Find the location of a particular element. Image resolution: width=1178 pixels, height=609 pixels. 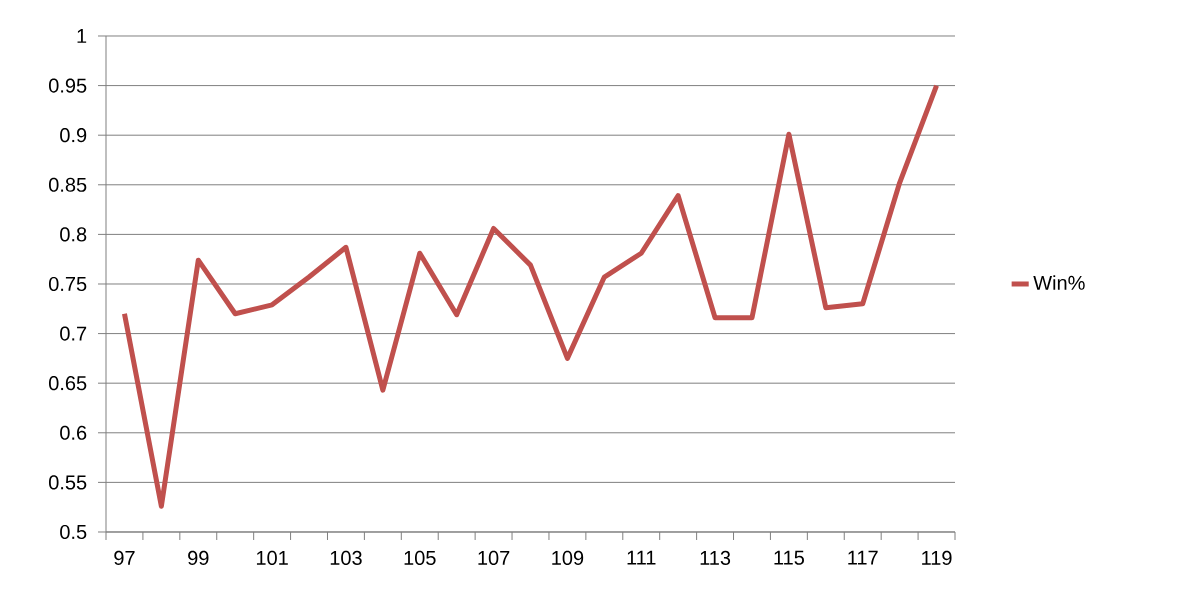

y-tick-label: 1 is located at coordinates (82, 36).